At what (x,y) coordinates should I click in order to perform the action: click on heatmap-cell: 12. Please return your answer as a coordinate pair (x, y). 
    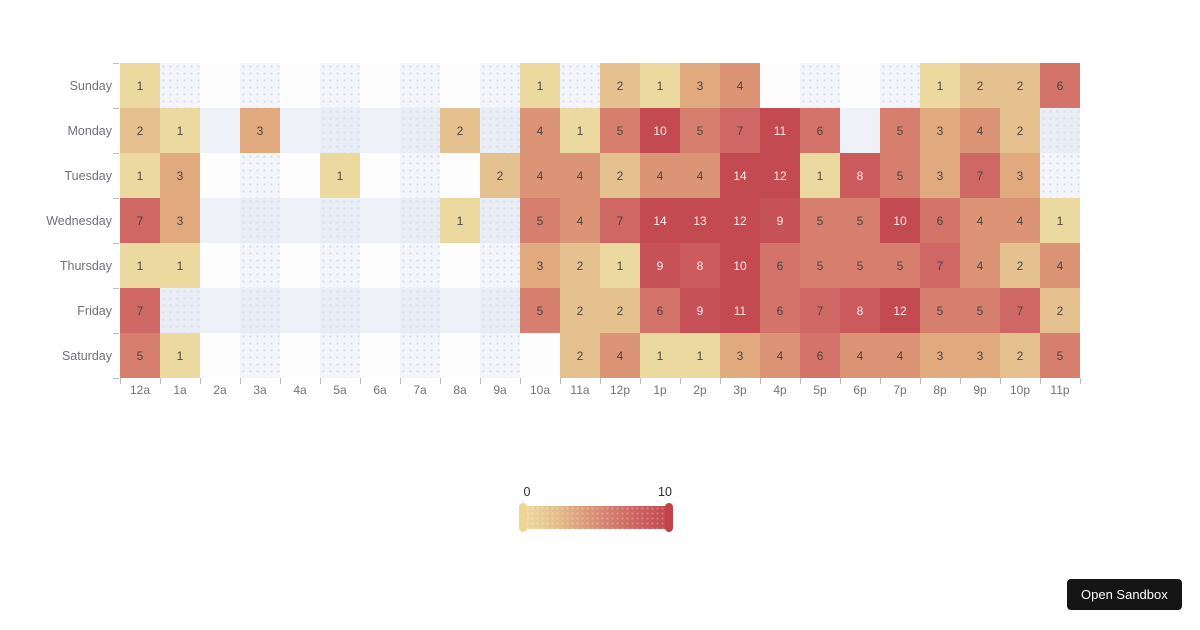
    Looking at the image, I should click on (740, 220).